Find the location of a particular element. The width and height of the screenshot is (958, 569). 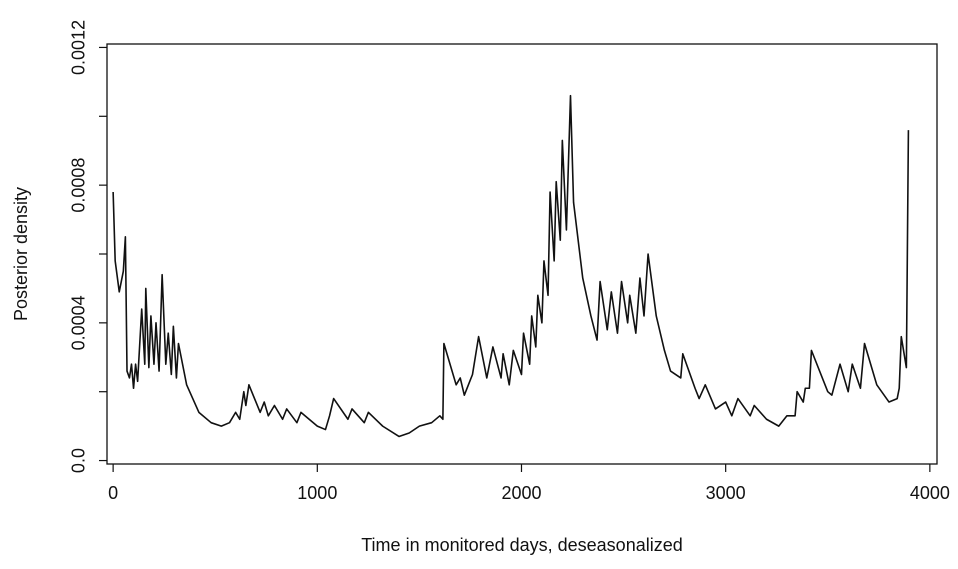

x-tick-label: 2000 is located at coordinates (521, 493).